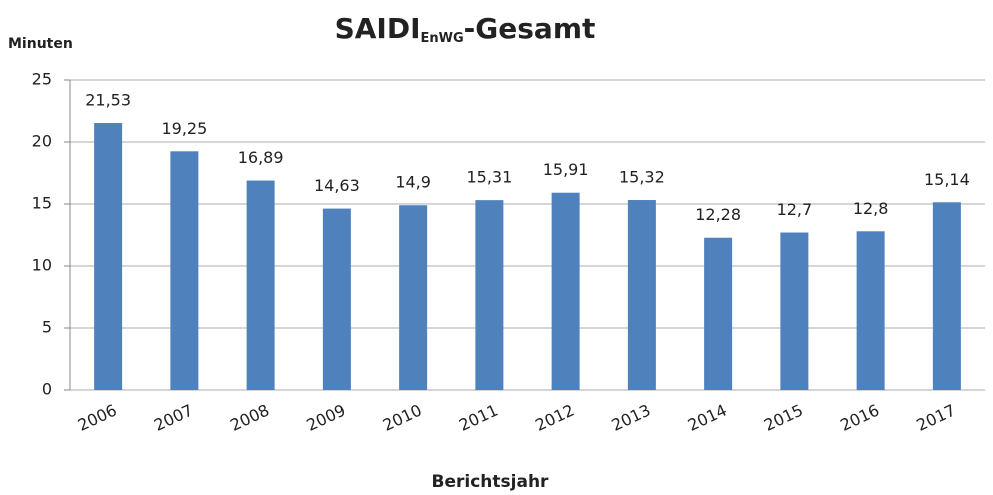 This screenshot has height=495, width=993. What do you see at coordinates (859, 417) in the screenshot?
I see `x-tick-label: 2016` at bounding box center [859, 417].